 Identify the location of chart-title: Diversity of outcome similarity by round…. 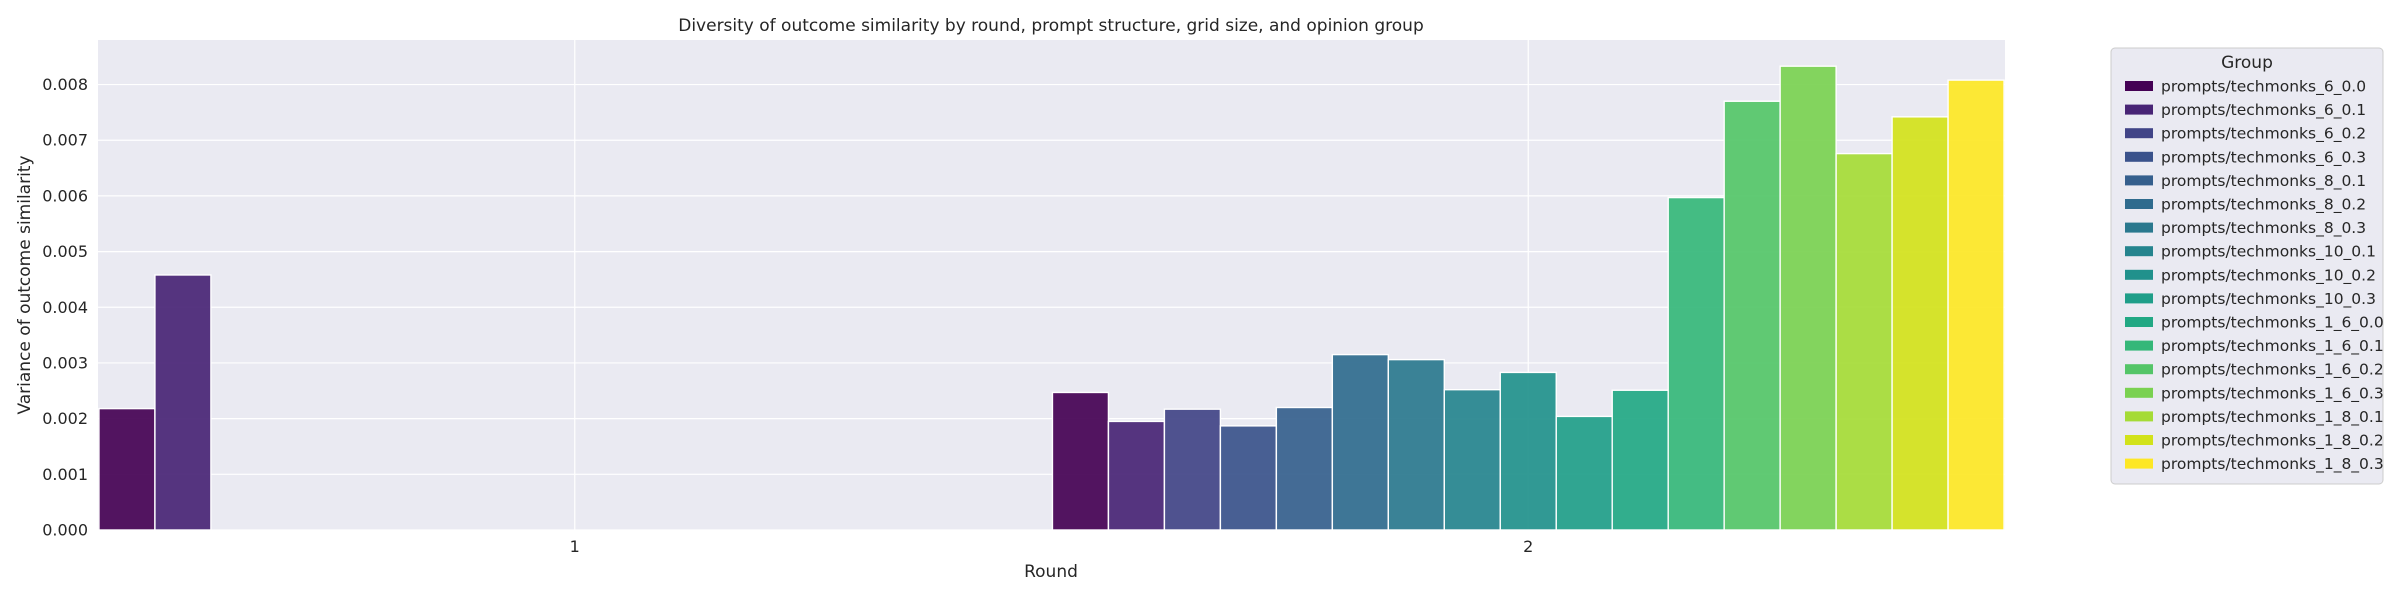
(1051, 26).